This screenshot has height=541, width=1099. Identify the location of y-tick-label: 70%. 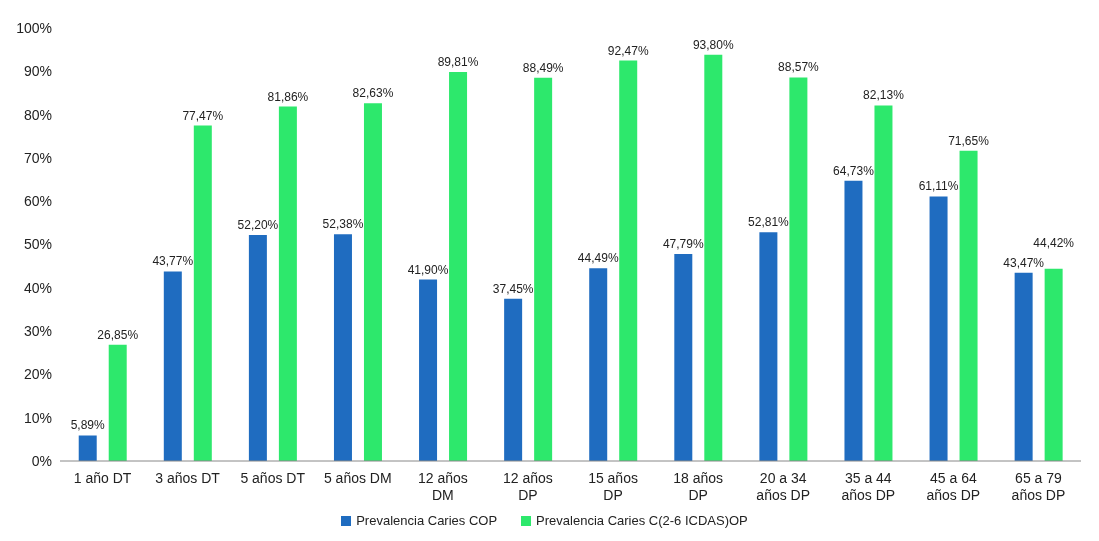
(37, 157).